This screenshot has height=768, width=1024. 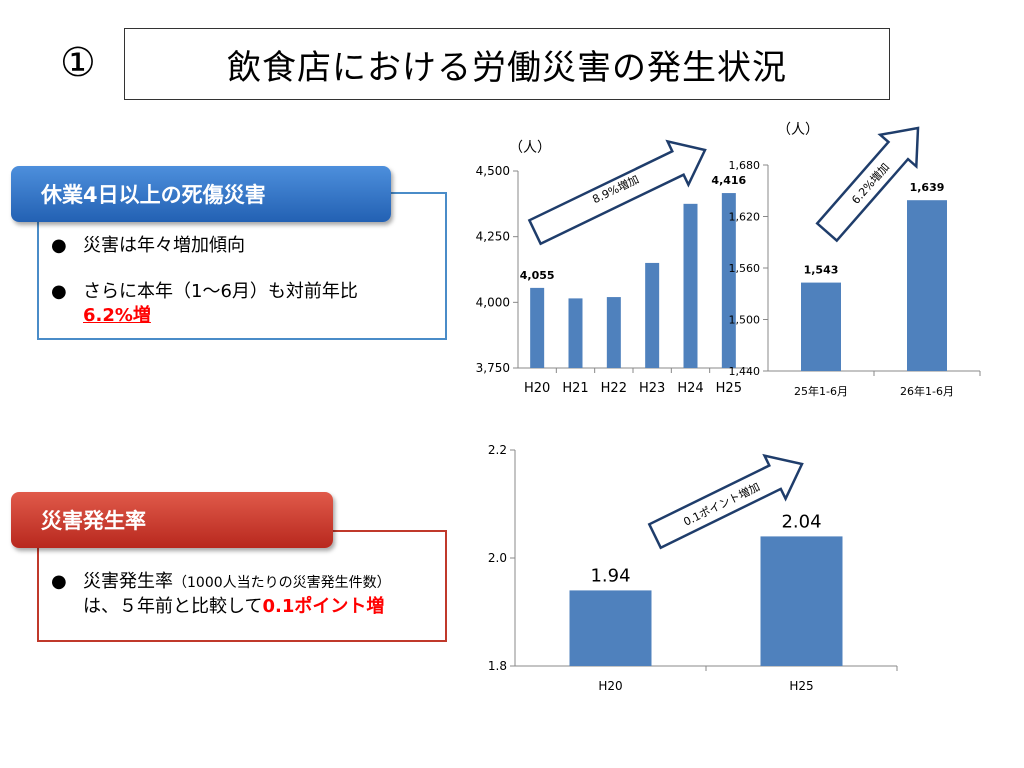 I want to click on data-label: 1.94, so click(x=610, y=575).